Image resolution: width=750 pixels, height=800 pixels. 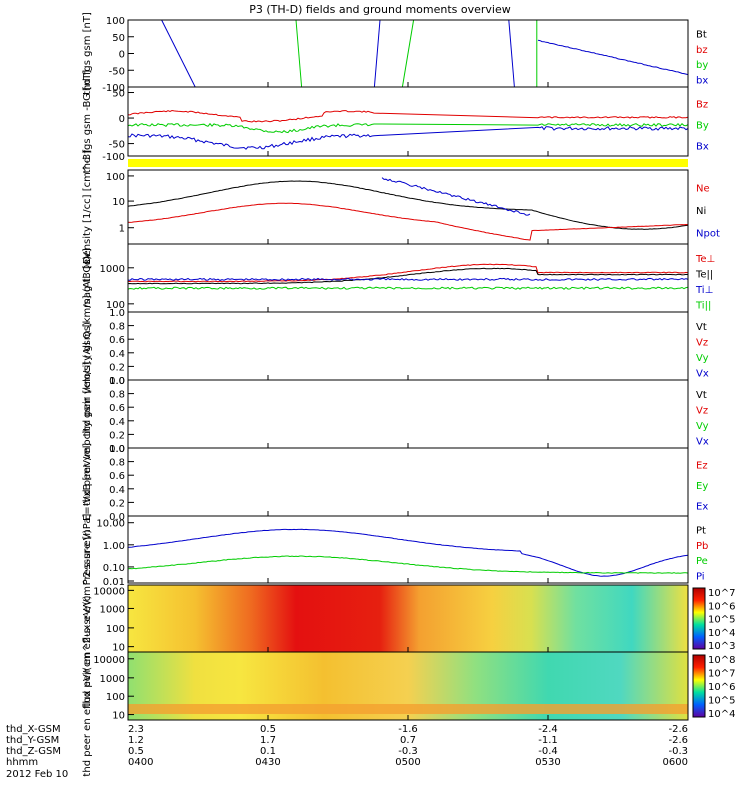 I want to click on legend-label: Ez, so click(x=702, y=465).